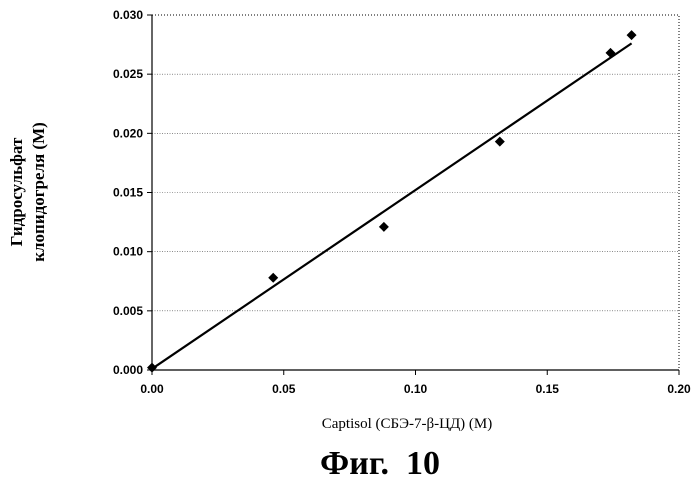  I want to click on x-tick-label: 0.20, so click(679, 389).